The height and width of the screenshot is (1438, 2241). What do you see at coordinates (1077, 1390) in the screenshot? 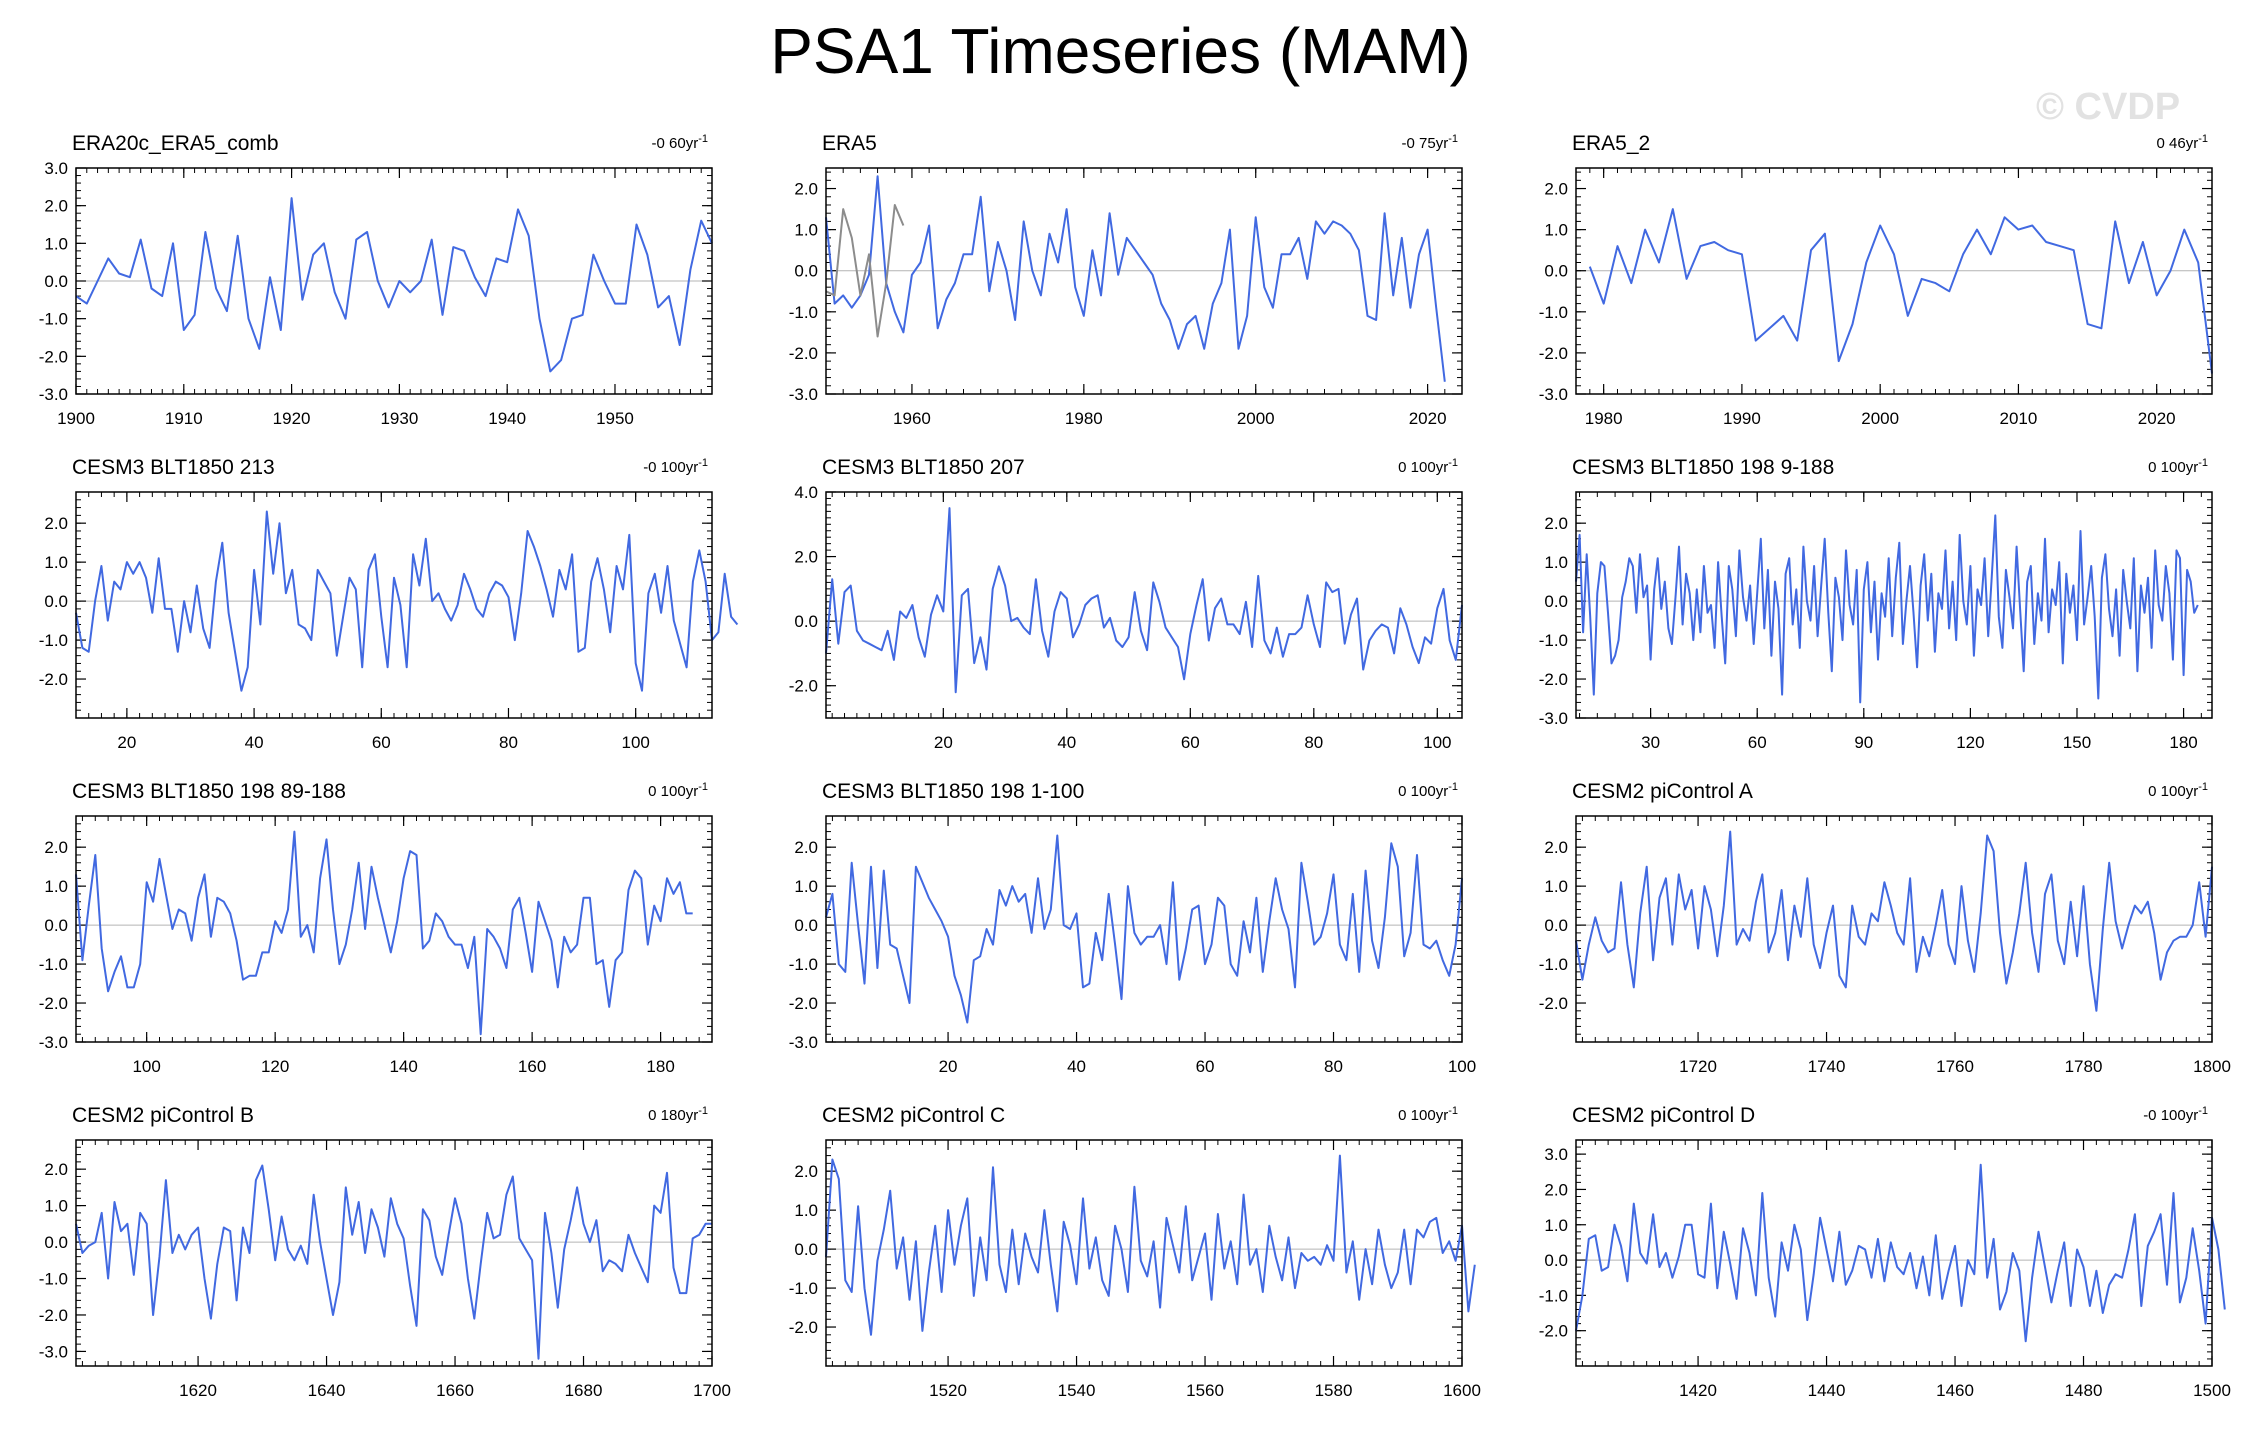
I see `x-tick-label: 1540` at bounding box center [1077, 1390].